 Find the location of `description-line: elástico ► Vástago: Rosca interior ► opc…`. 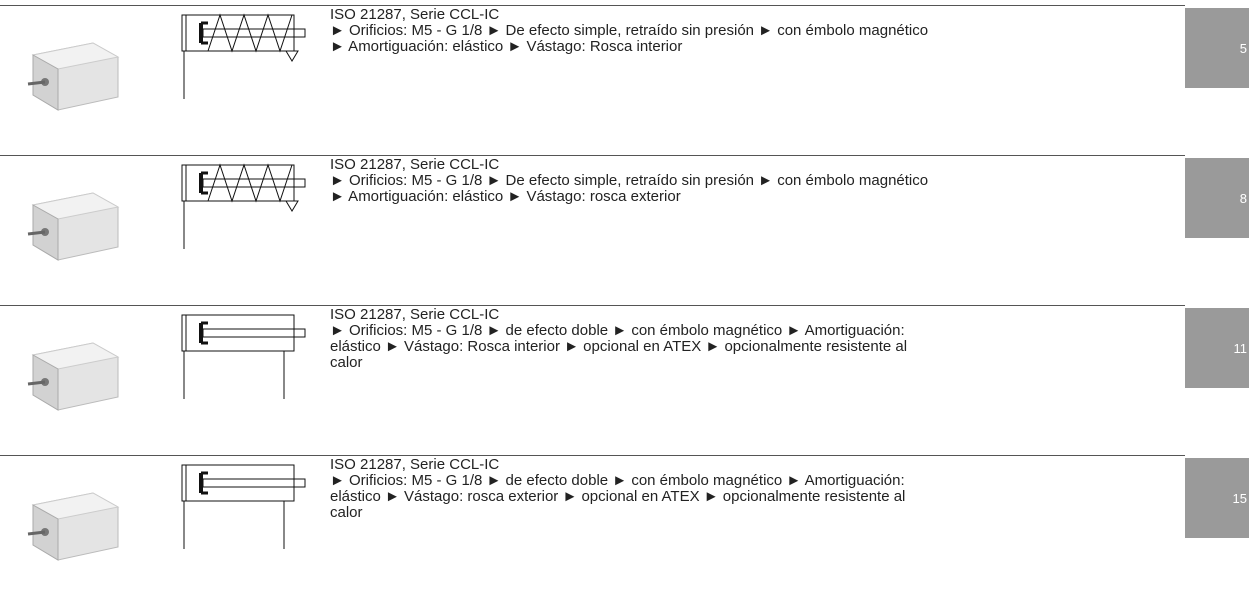

description-line: elástico ► Vástago: Rosca interior ► opc… is located at coordinates (619, 346).